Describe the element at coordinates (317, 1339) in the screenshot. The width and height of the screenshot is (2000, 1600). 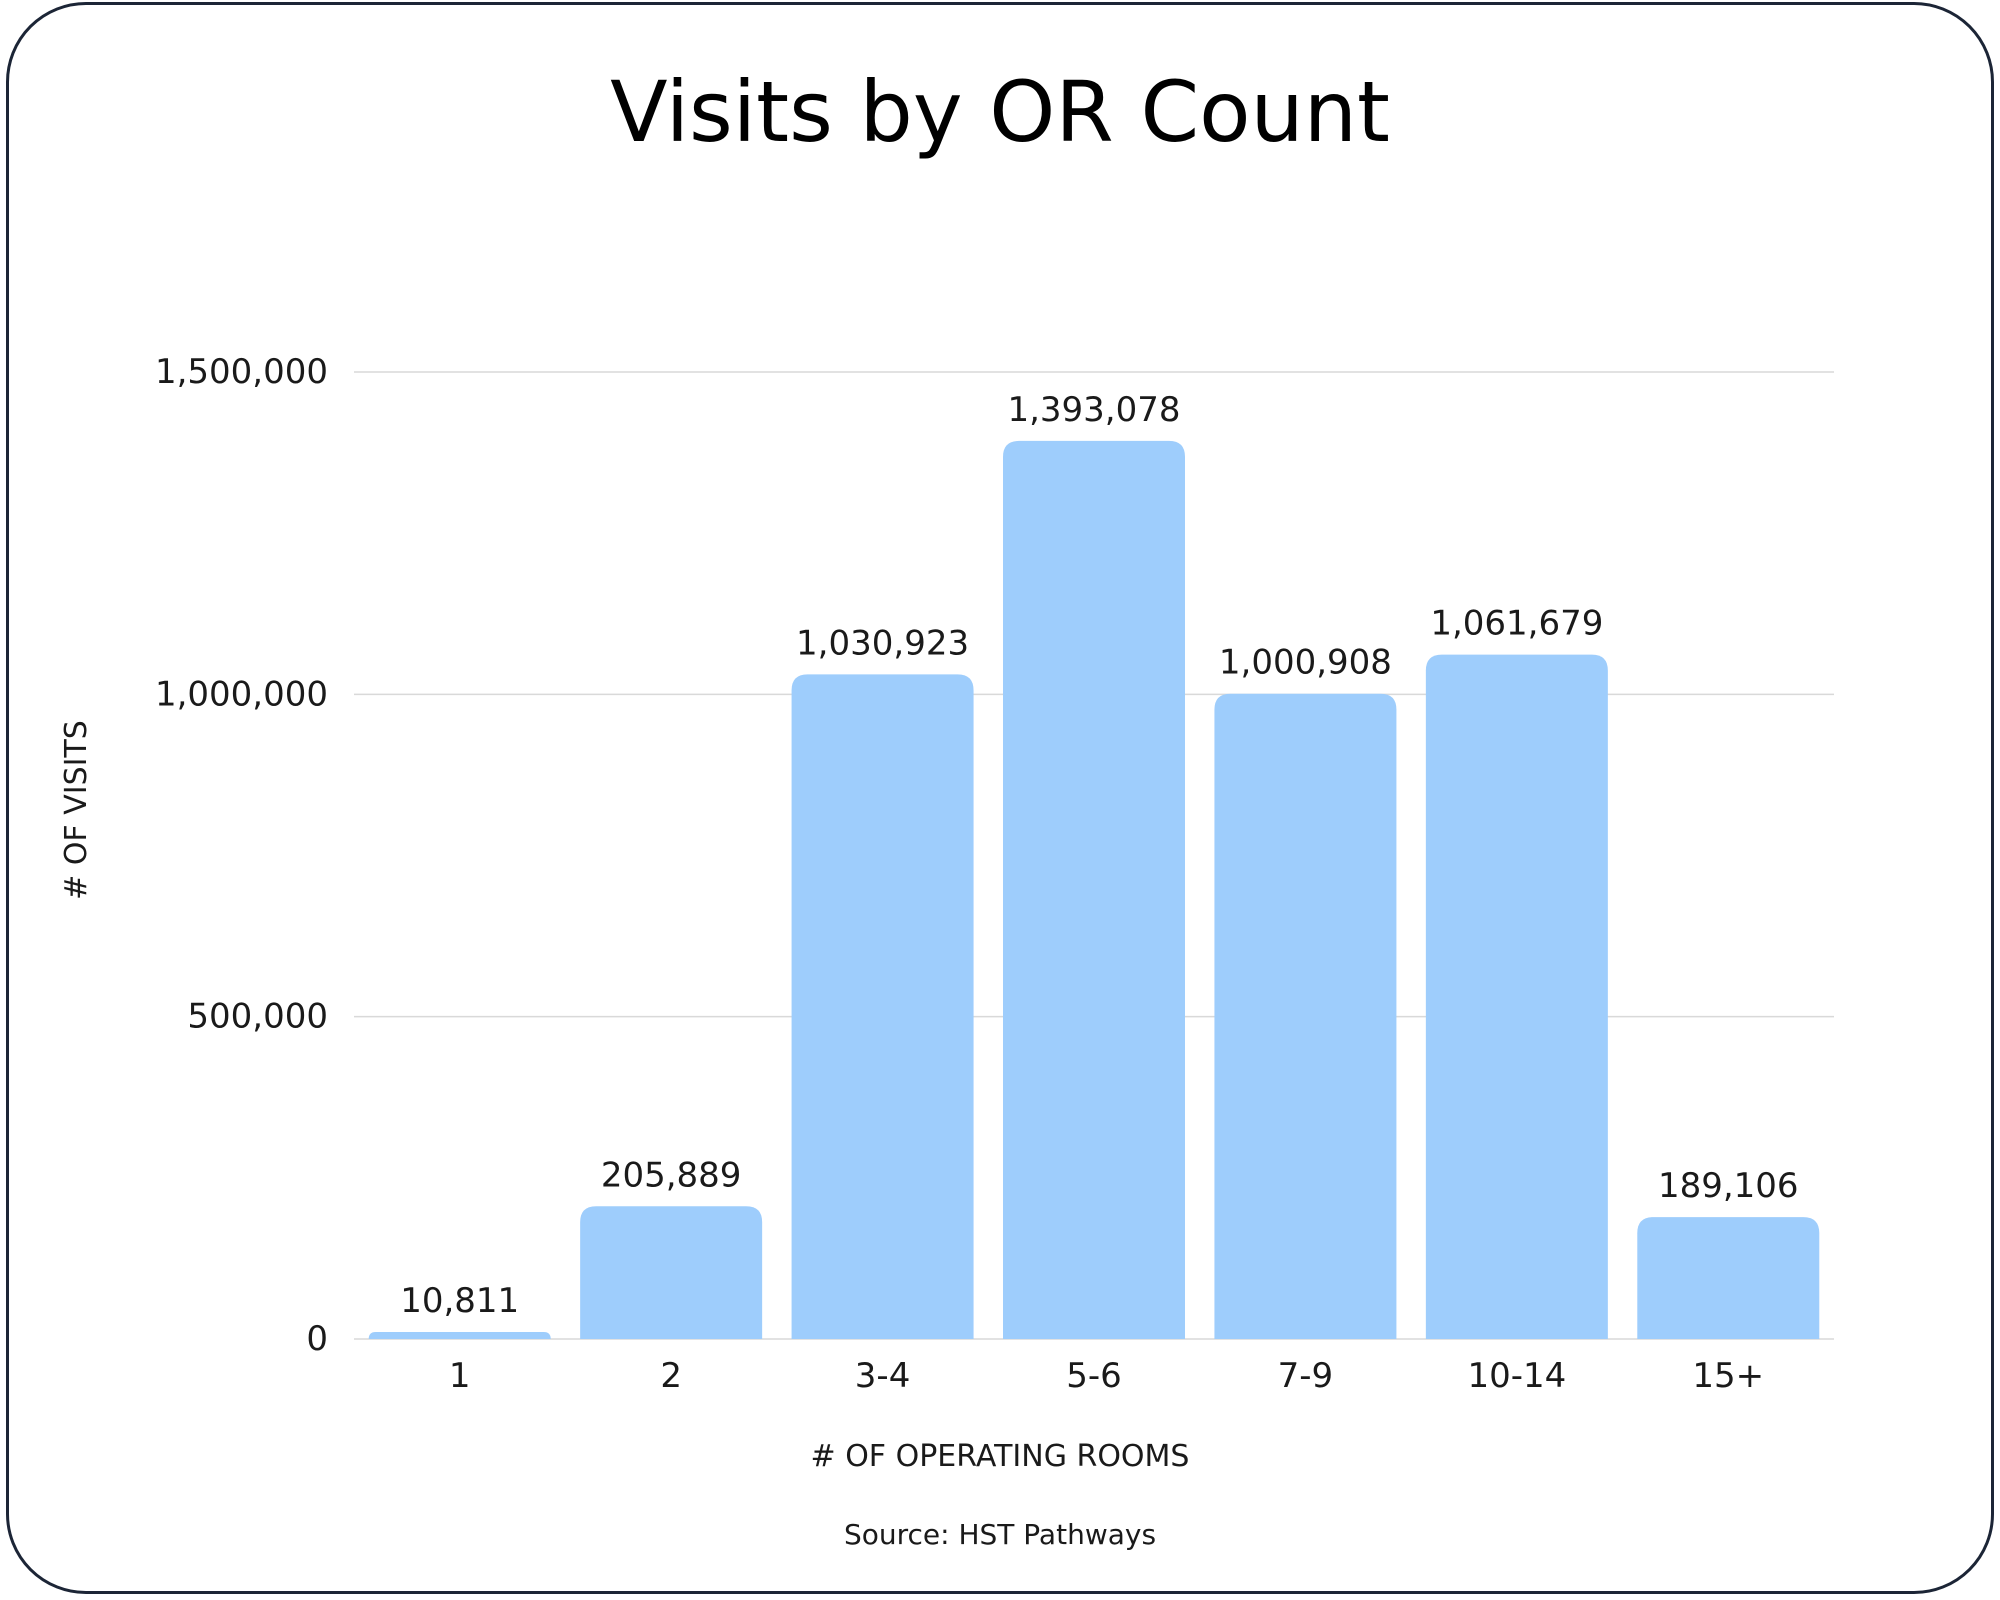
I see `y-tick-label: 0` at that location.